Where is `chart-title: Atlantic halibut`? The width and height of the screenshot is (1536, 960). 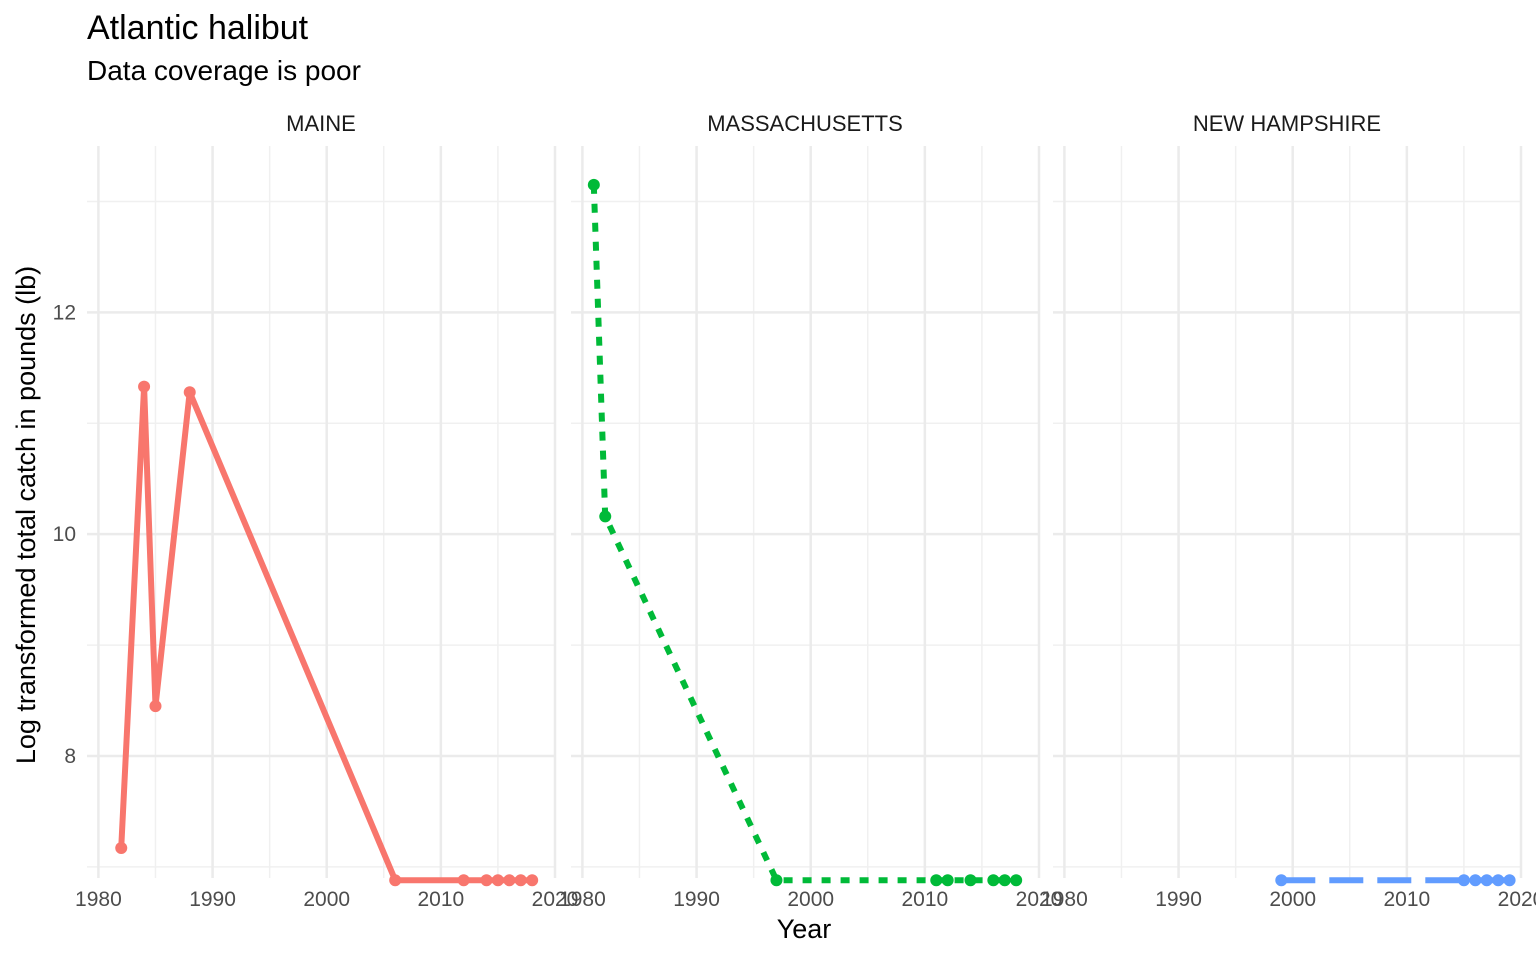 chart-title: Atlantic halibut is located at coordinates (198, 28).